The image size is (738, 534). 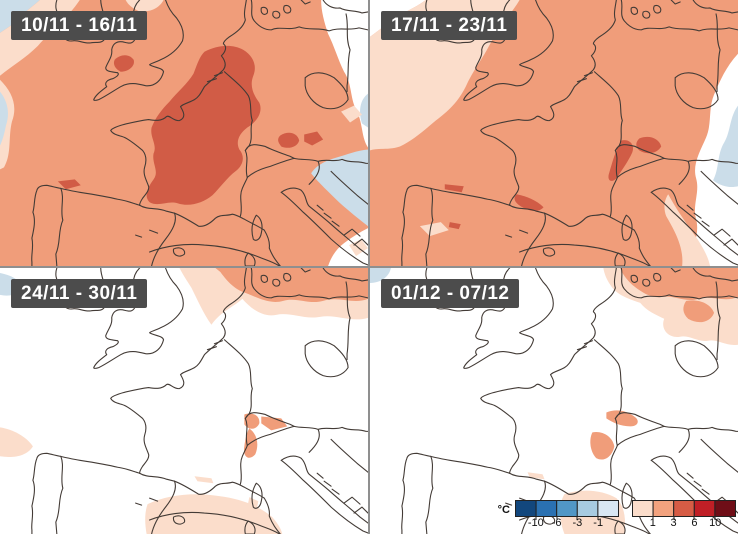 I want to click on temperature-colorbar: °C -10 -6 -3 -1, so click(x=617, y=516).